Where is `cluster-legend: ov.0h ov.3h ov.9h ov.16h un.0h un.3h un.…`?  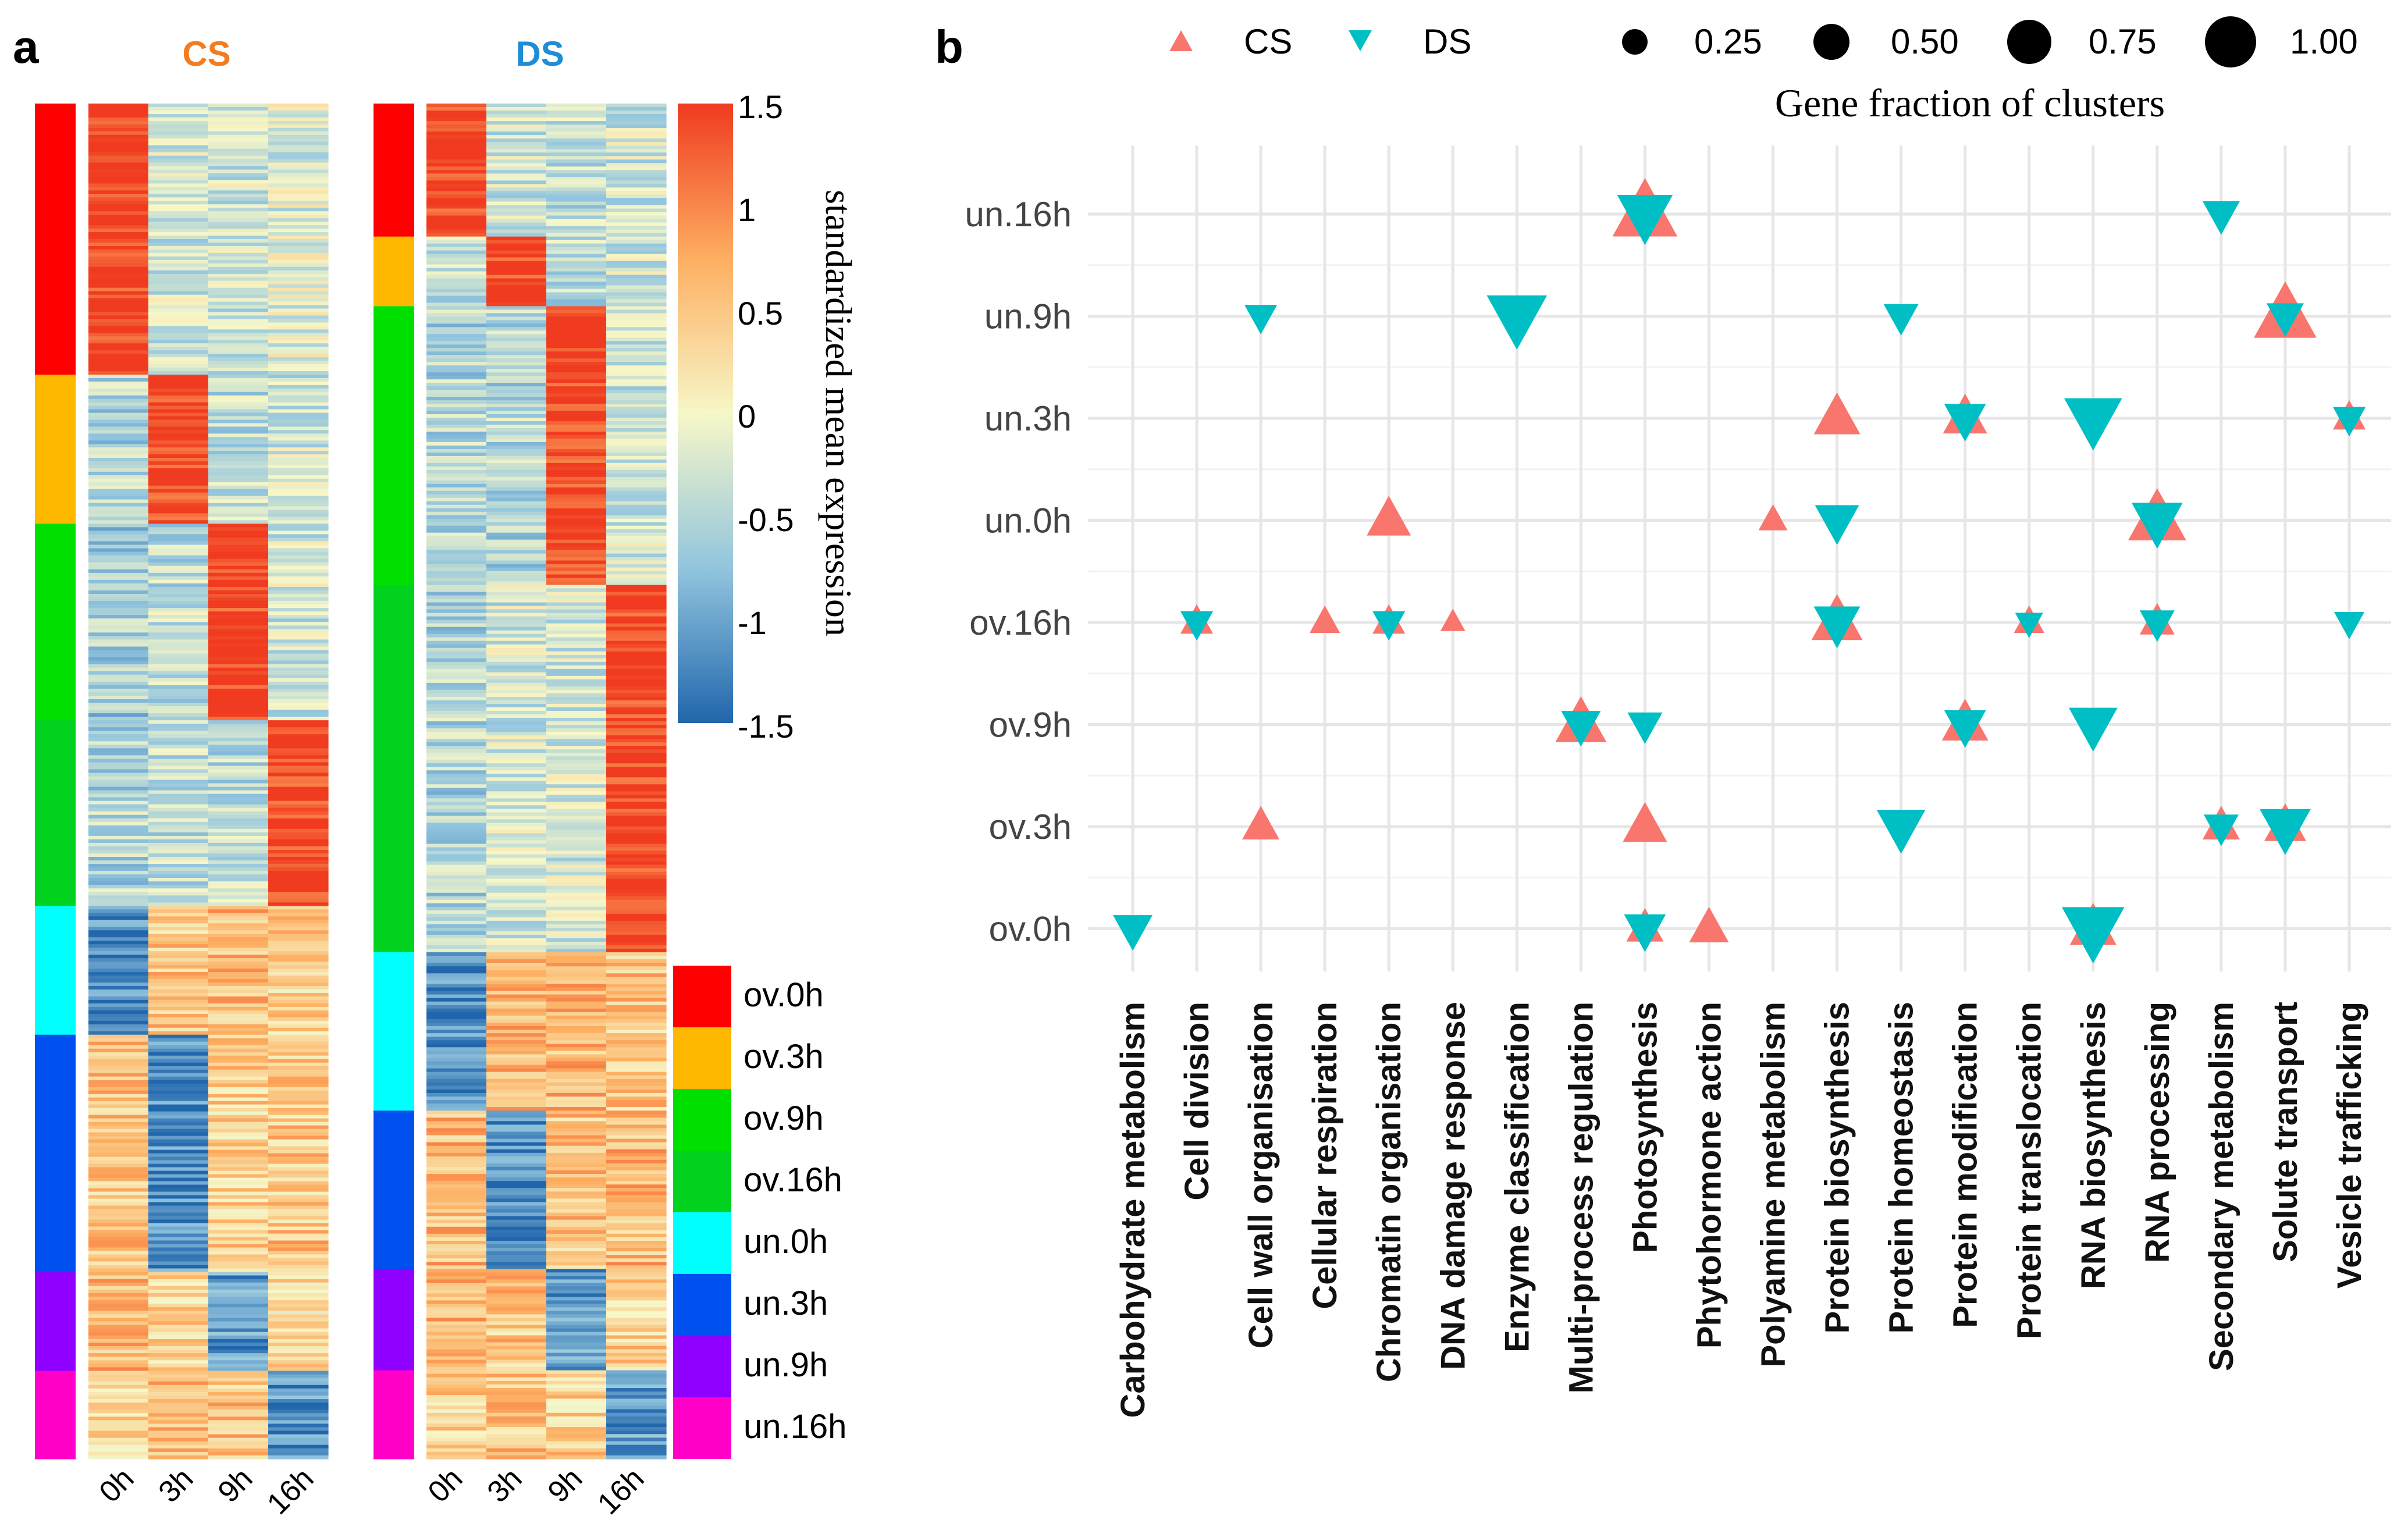
cluster-legend: ov.0h ov.3h ov.9h ov.16h un.0h un.3h un.… is located at coordinates (759, 1213).